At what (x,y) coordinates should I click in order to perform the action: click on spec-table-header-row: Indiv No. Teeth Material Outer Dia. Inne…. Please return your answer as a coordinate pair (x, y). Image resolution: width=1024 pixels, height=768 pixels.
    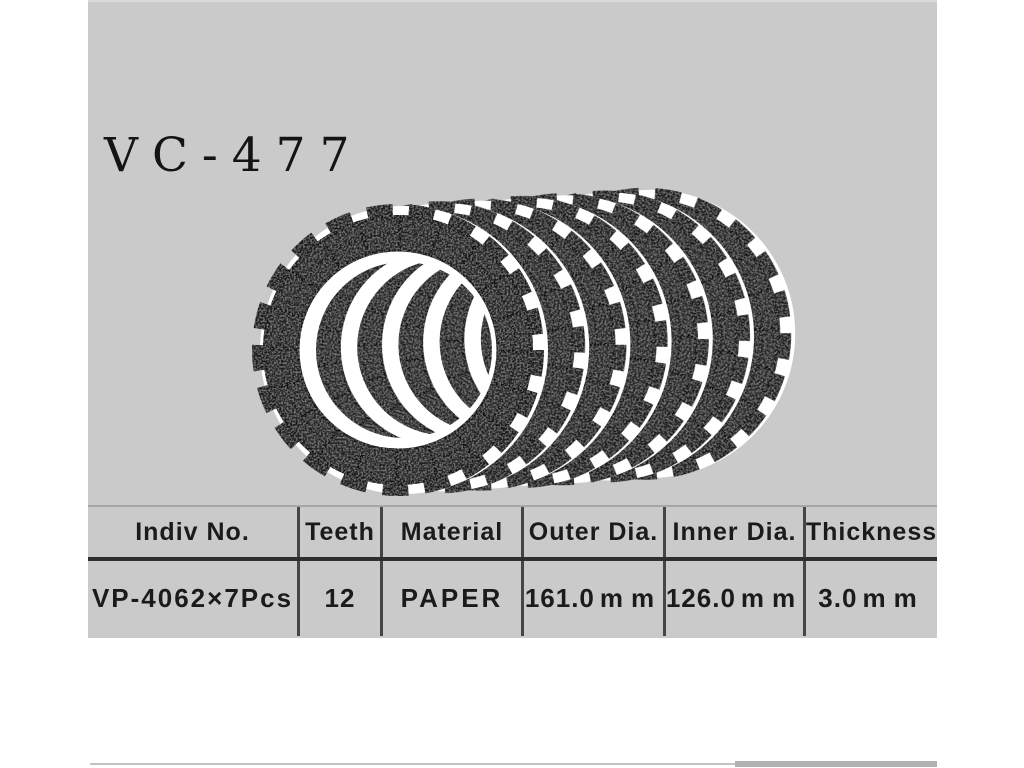
    Looking at the image, I should click on (512, 534).